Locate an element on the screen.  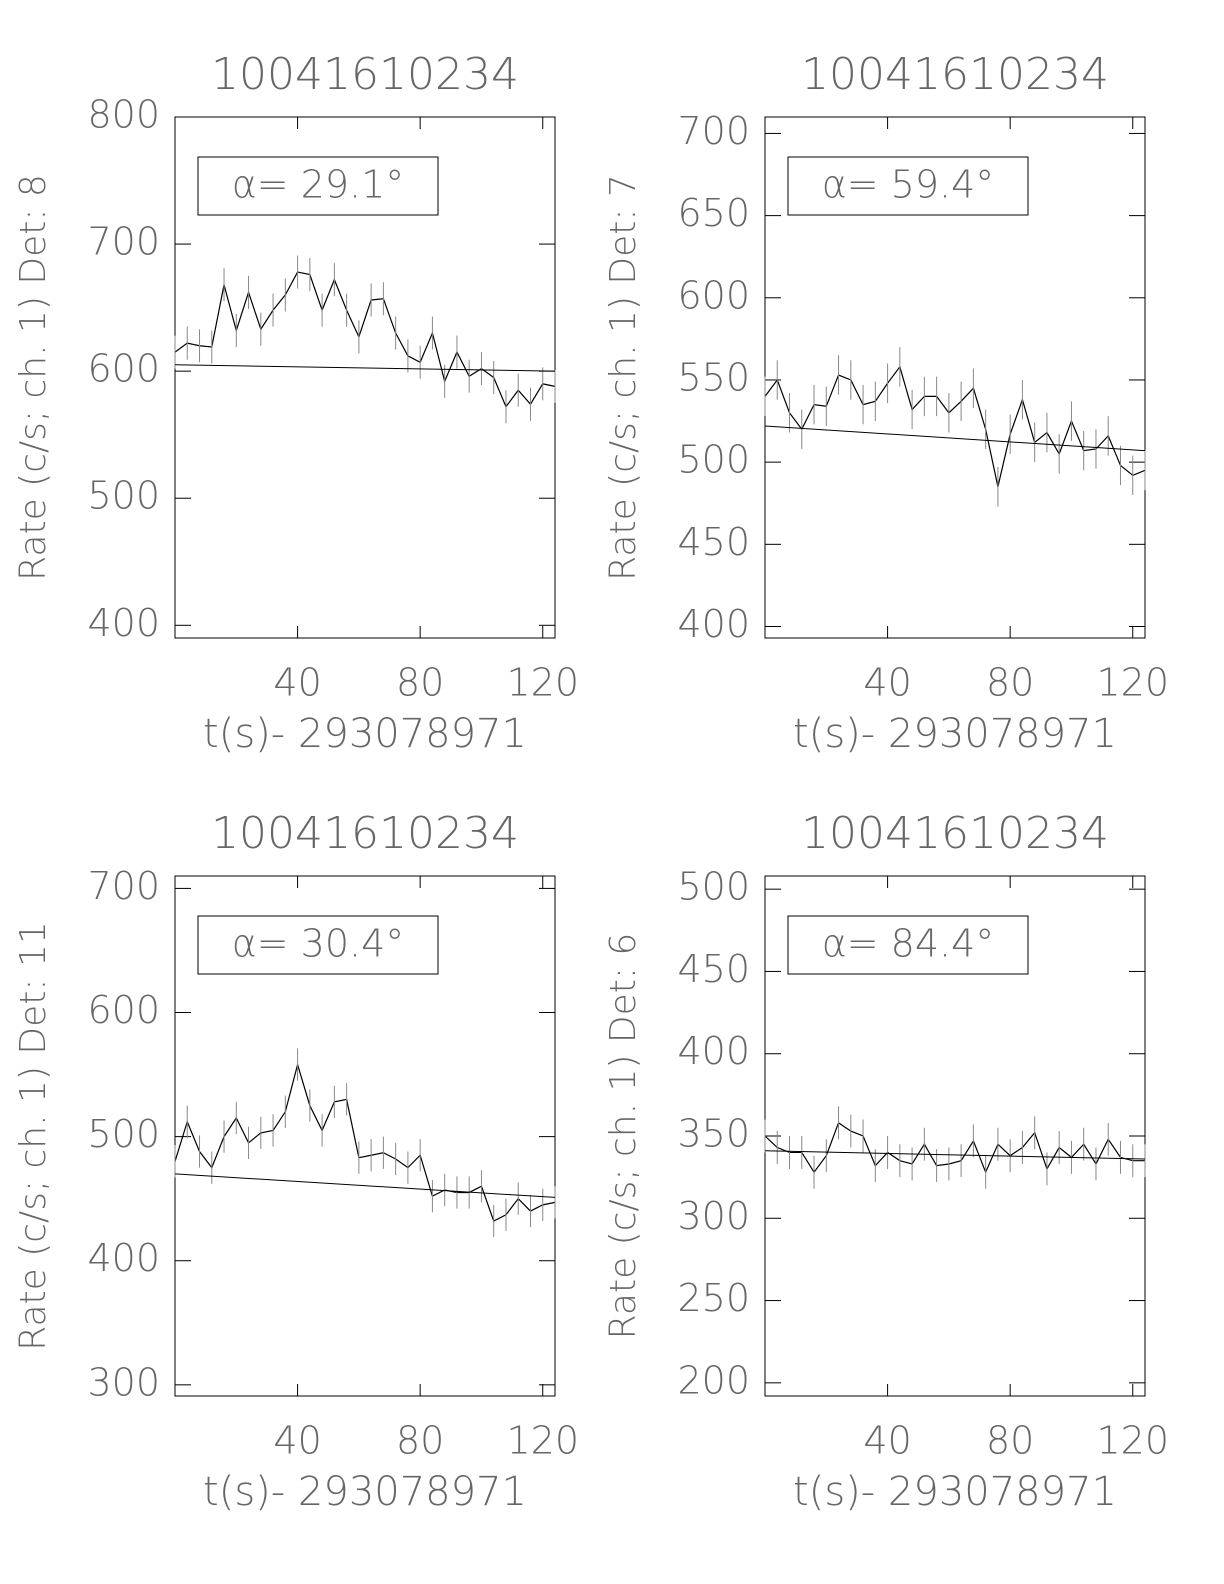
y-axis-label: Rate (c/s; ch. 1) Det: 8 is located at coordinates (33, 377).